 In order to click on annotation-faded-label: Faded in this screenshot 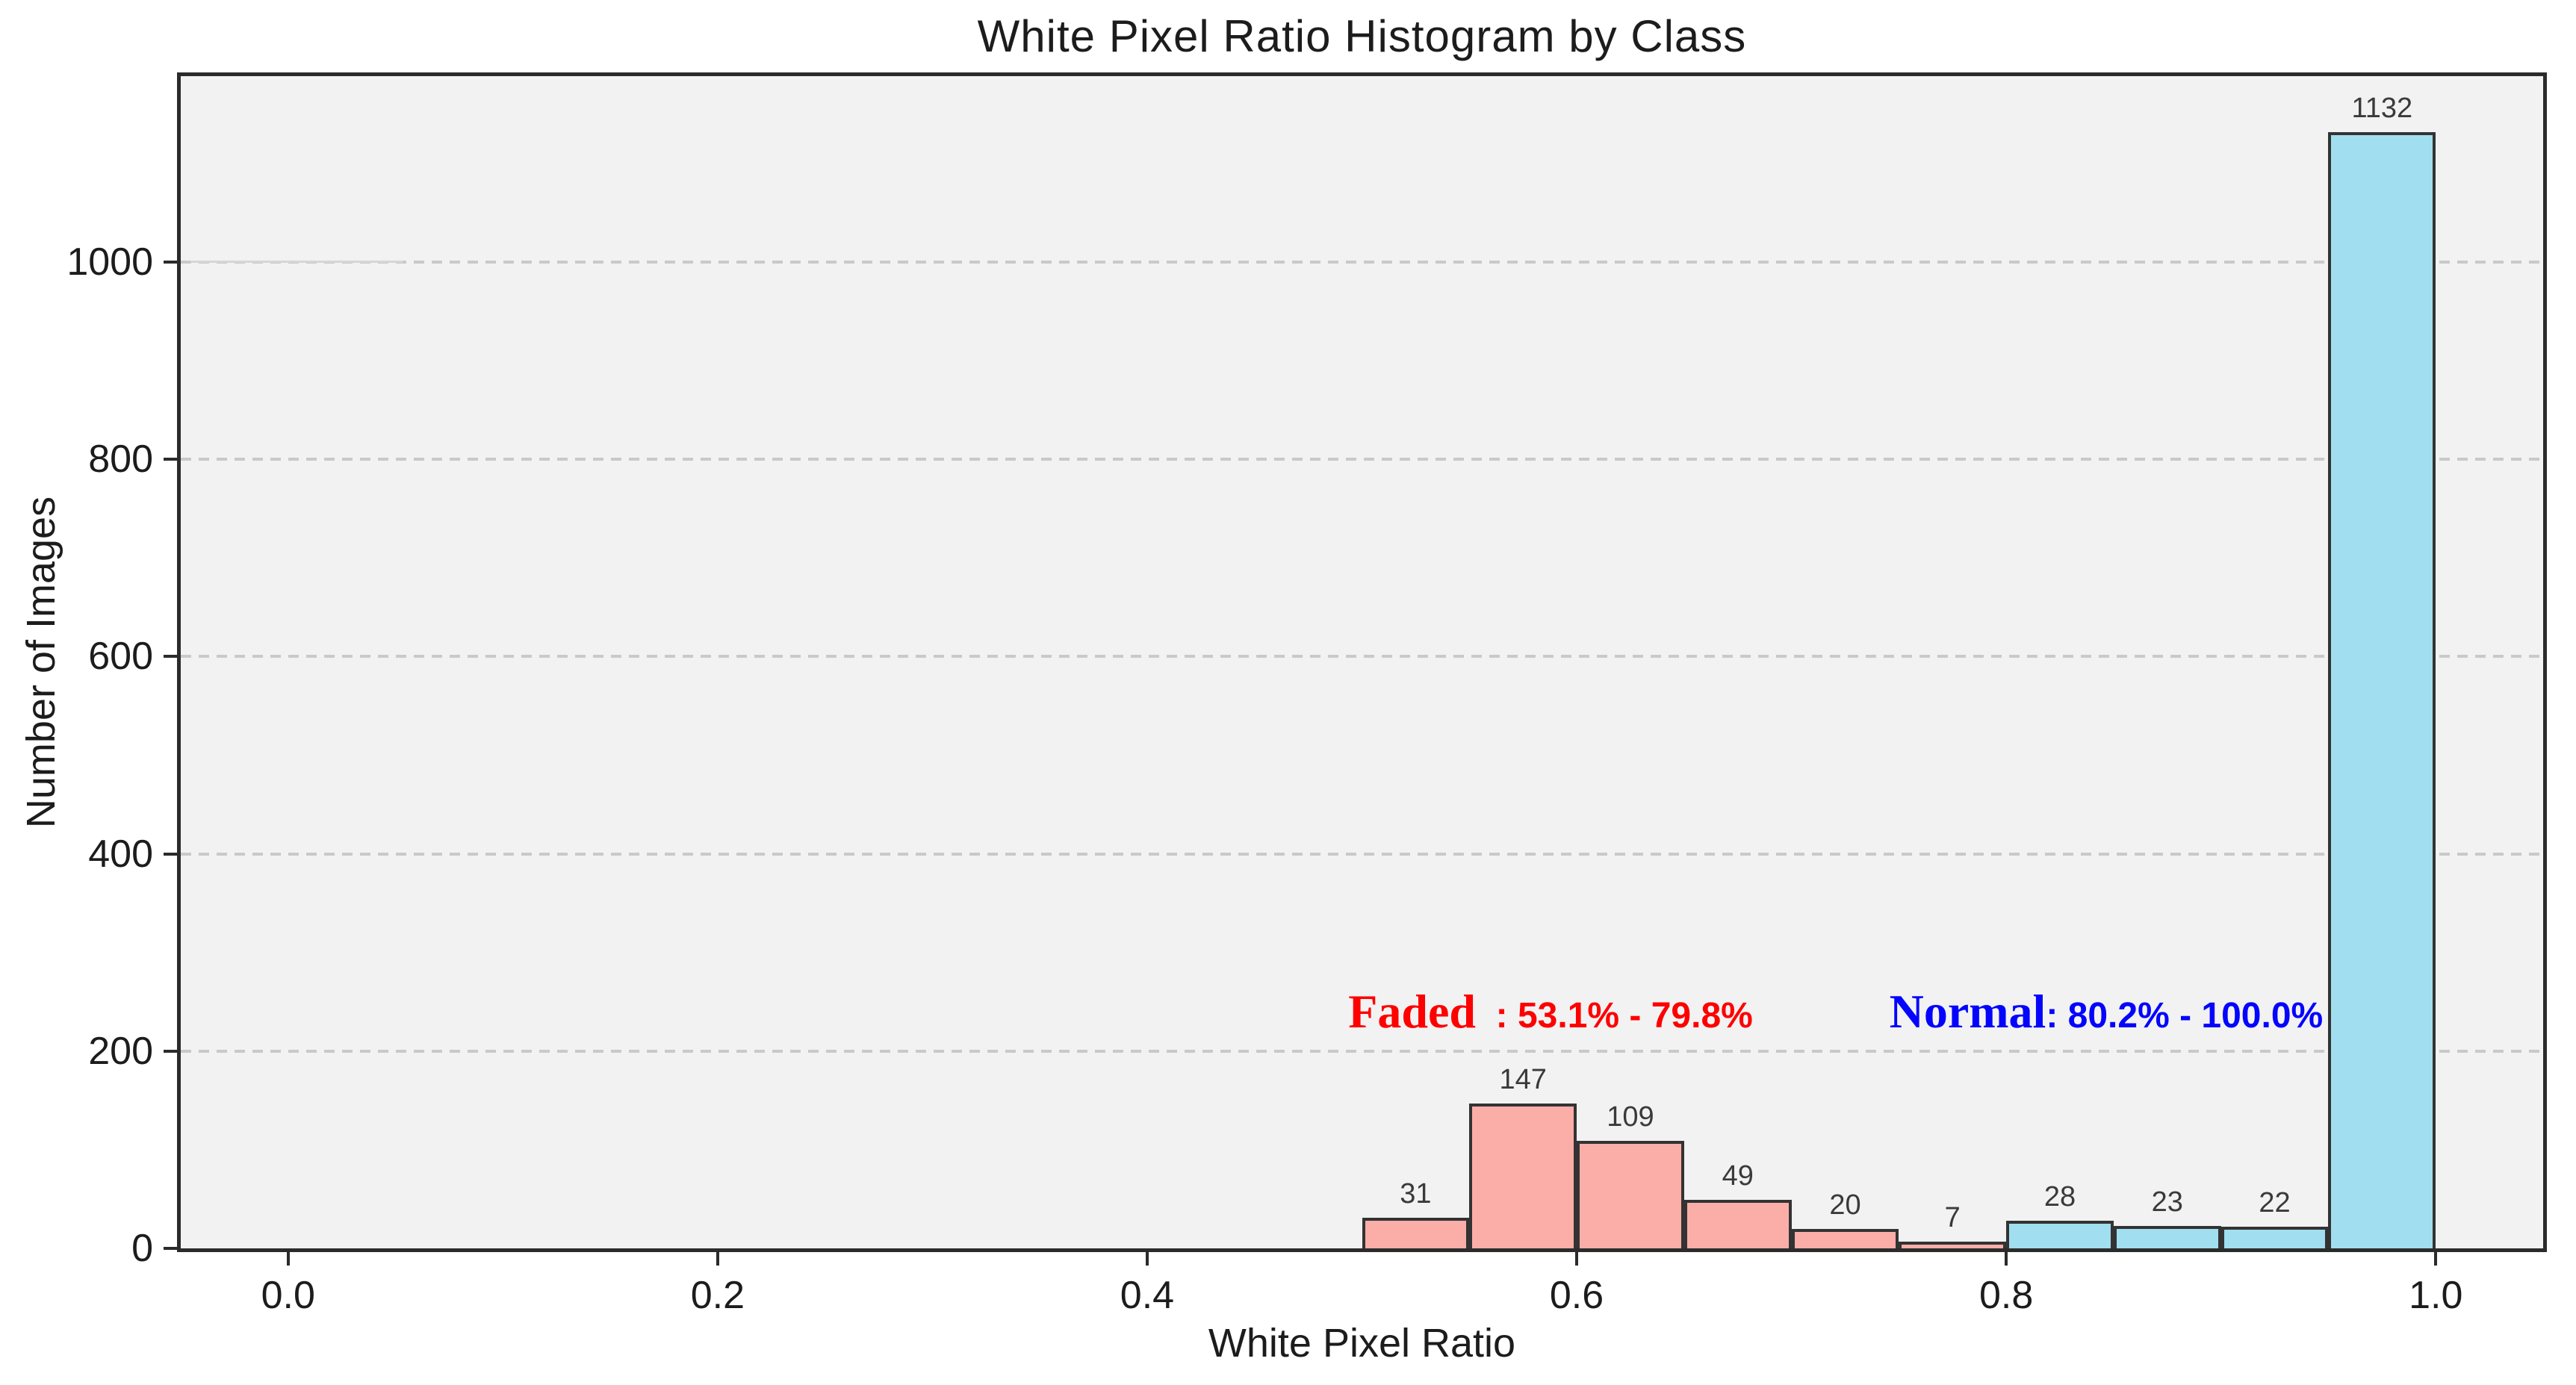, I will do `click(1412, 1011)`.